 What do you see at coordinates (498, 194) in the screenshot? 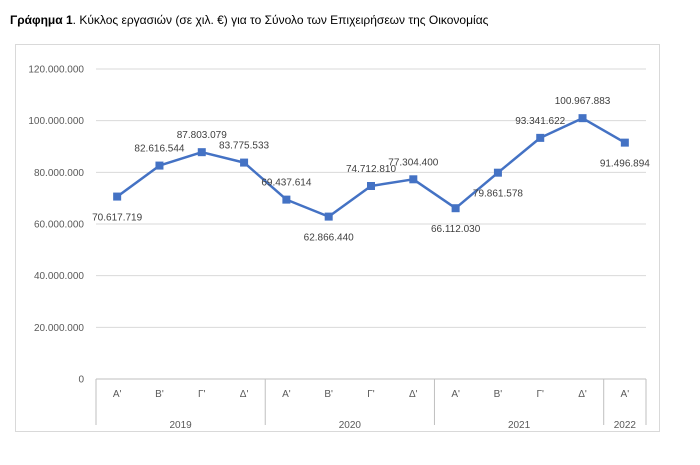
I see `data-label: 79.861.578` at bounding box center [498, 194].